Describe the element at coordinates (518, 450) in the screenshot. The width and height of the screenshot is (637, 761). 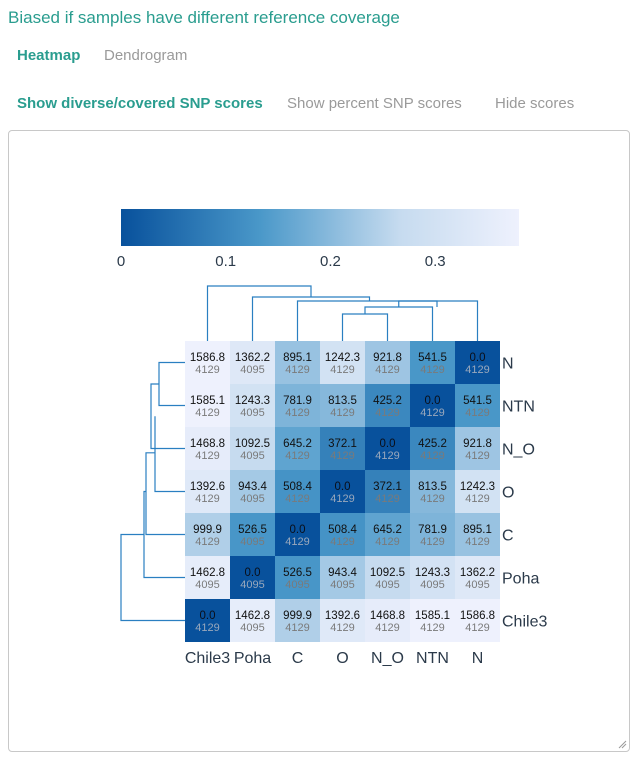
I see `row-label: N_O` at that location.